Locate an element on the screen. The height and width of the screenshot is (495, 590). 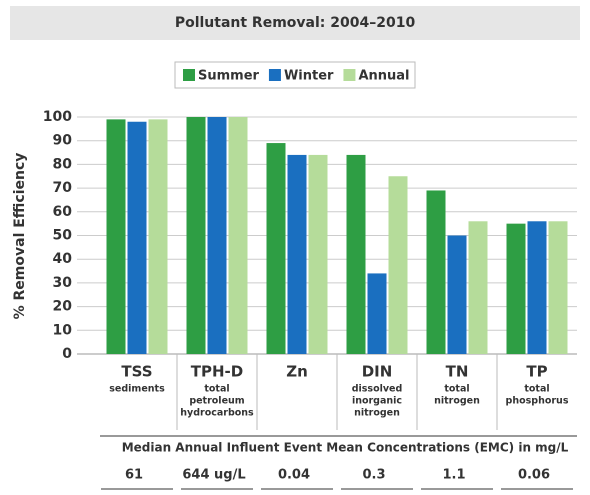
table-value: 644 ug/L is located at coordinates (213, 475).